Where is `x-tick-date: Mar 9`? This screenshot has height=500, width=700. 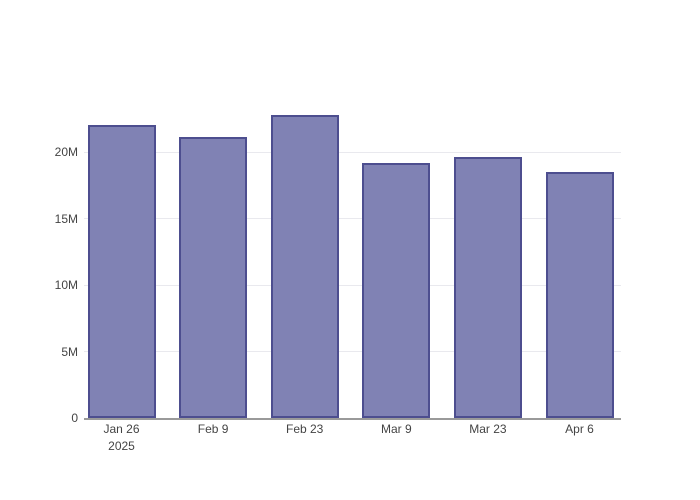 x-tick-date: Mar 9 is located at coordinates (396, 429).